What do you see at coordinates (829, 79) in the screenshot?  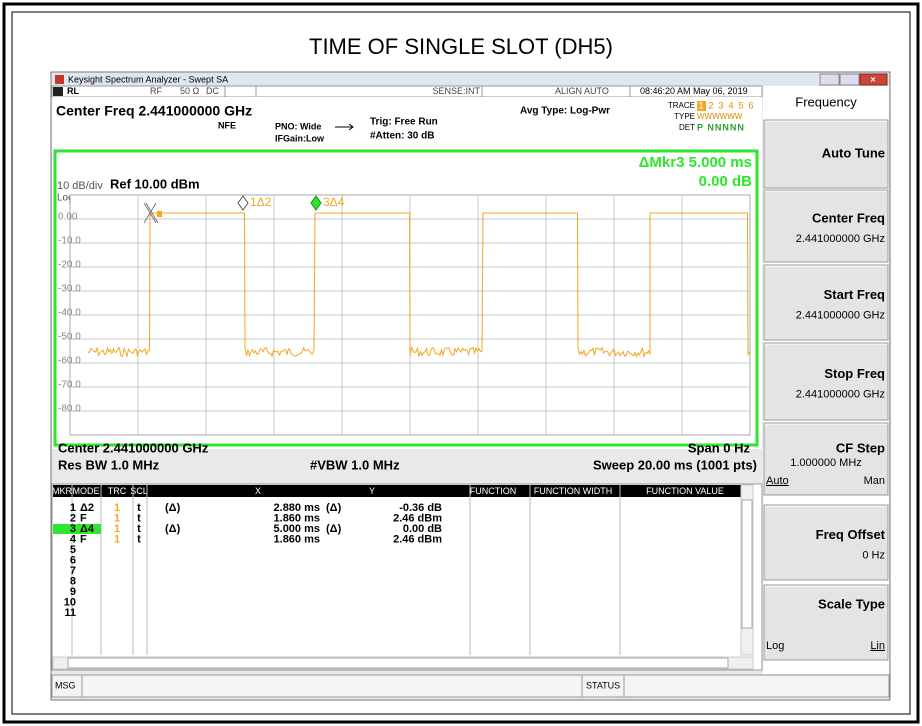 I see `minimize-button` at bounding box center [829, 79].